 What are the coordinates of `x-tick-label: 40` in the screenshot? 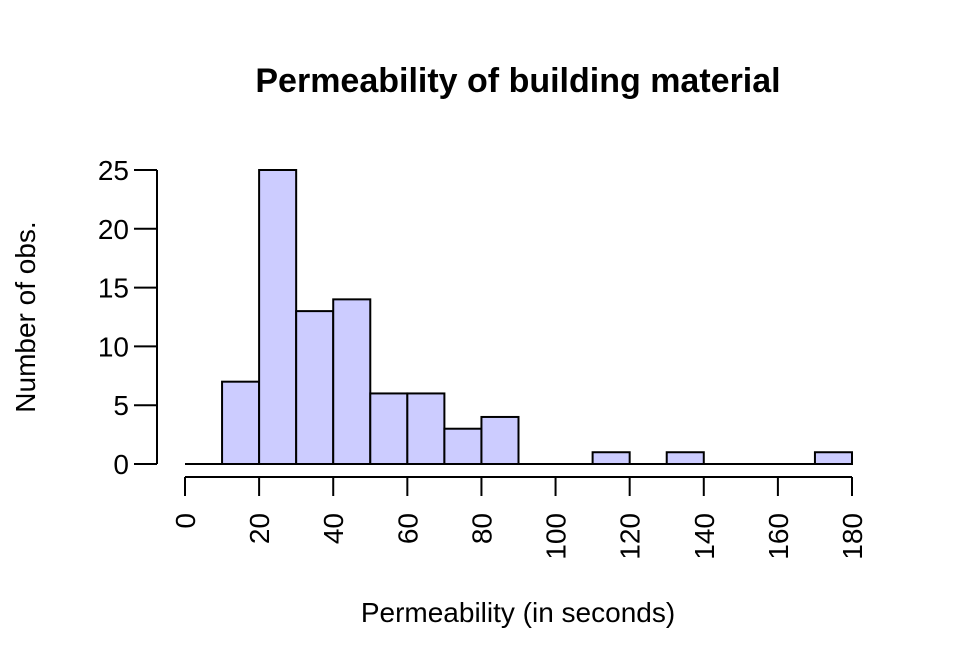 It's located at (333, 528).